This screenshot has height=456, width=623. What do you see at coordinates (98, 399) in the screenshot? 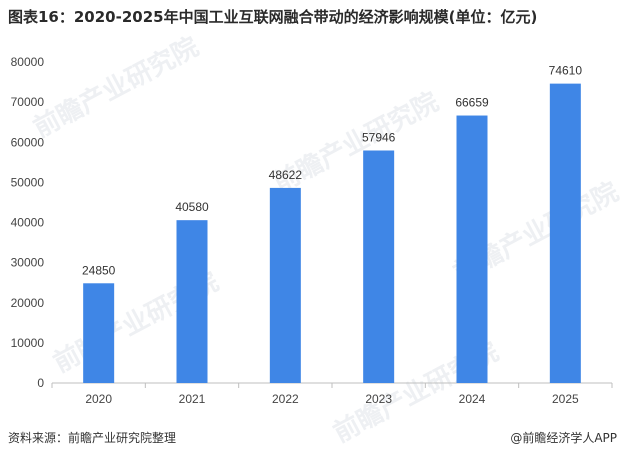
I see `x-tick-label-2020: 2020` at bounding box center [98, 399].